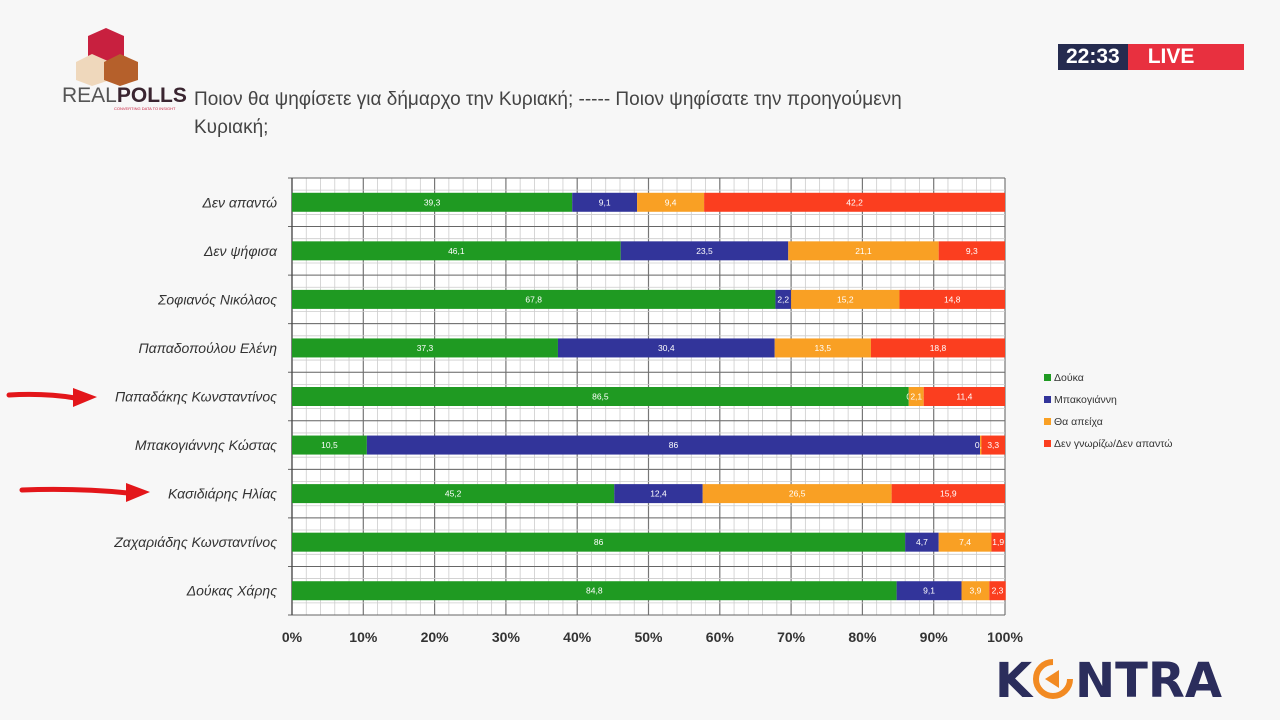  What do you see at coordinates (934, 637) in the screenshot?
I see `x-tick-label: 90%` at bounding box center [934, 637].